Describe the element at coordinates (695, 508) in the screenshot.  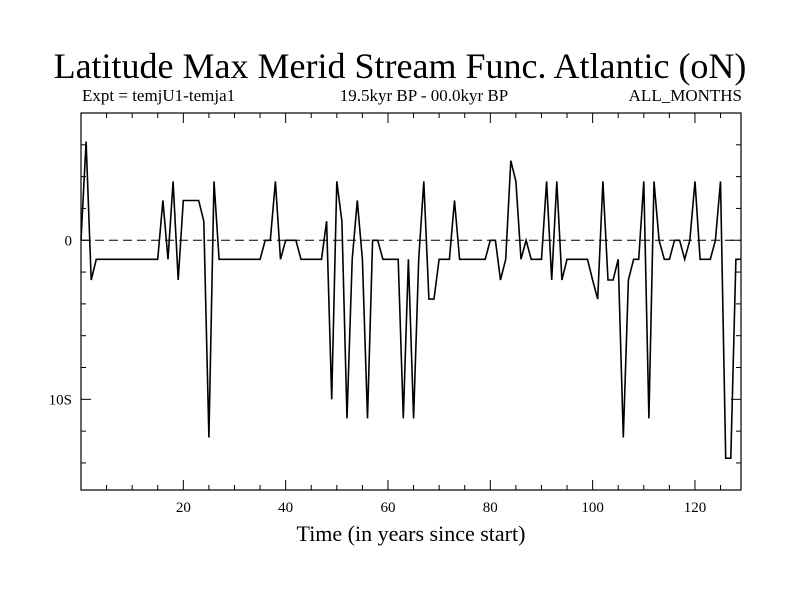
I see `x-tick-label: 120` at that location.